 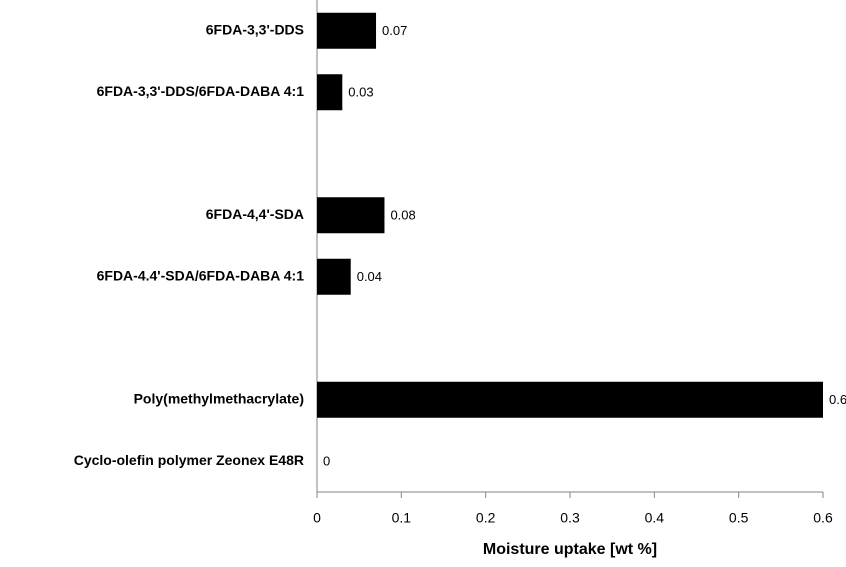 I want to click on x-tick-label: 0.4, so click(x=655, y=518).